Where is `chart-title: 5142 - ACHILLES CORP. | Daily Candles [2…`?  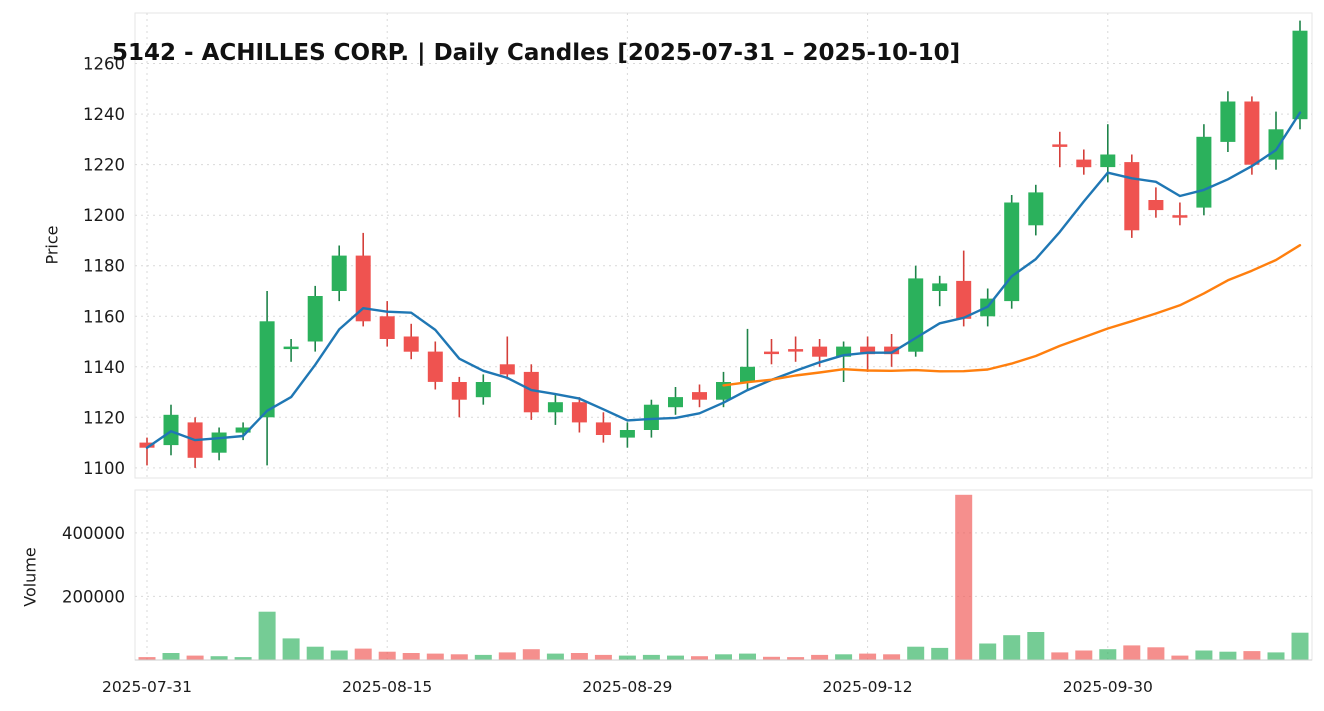
chart-title: 5142 - ACHILLES CORP. | Daily Candles [2… is located at coordinates (536, 53).